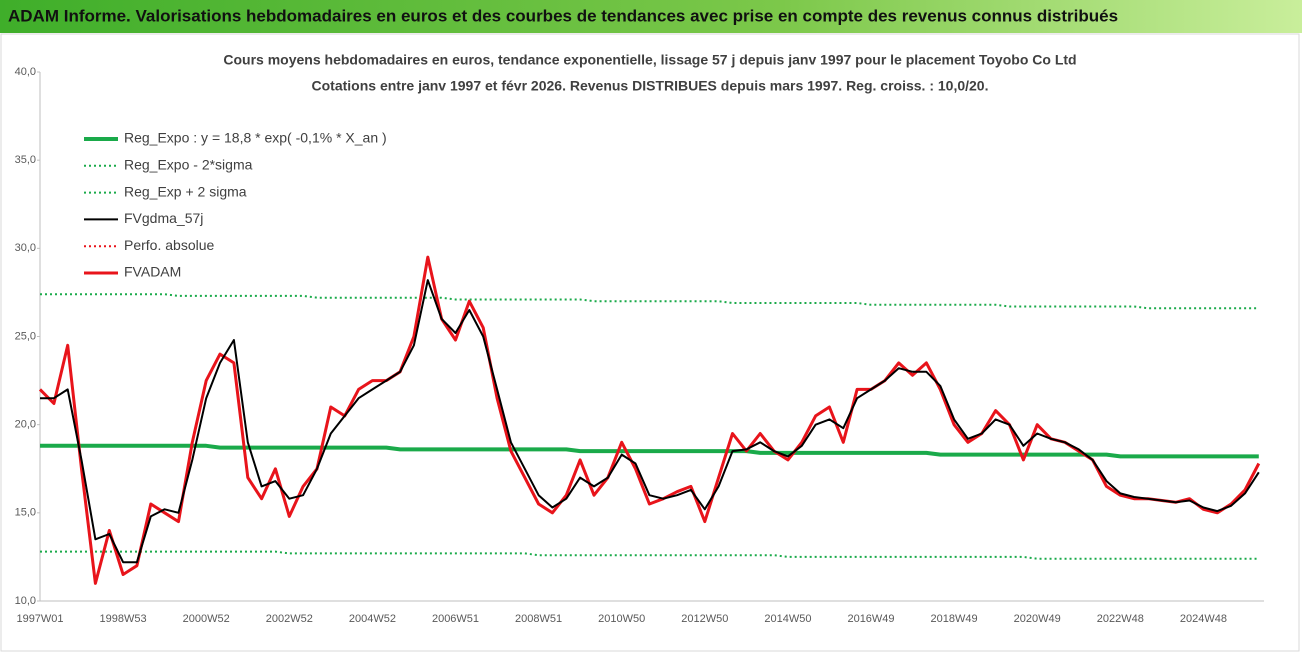 This screenshot has width=1302, height=653. I want to click on y-tick-label: 40,0, so click(25, 72).